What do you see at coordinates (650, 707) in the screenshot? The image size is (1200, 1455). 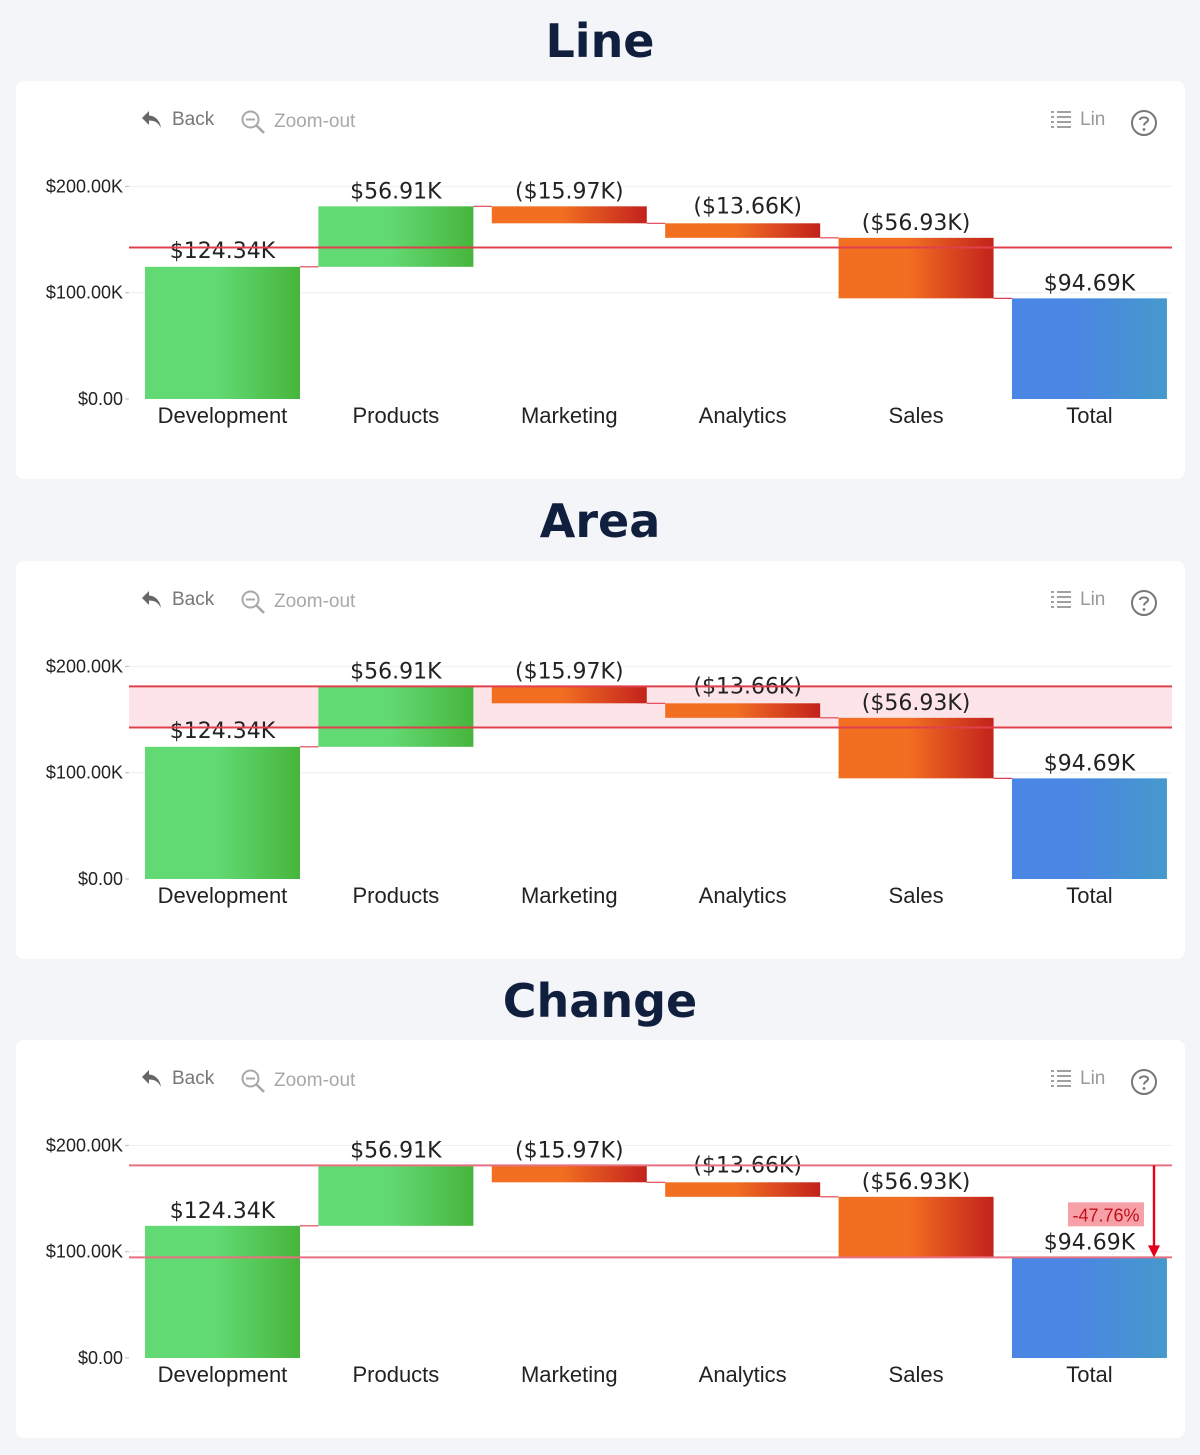 I see `threshold-area` at bounding box center [650, 707].